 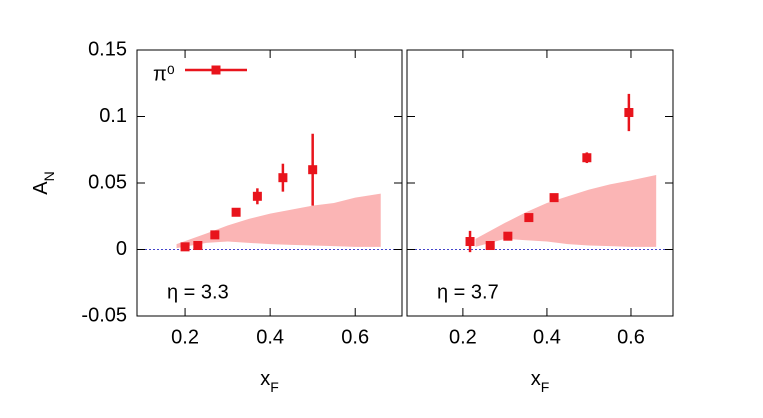 What do you see at coordinates (216, 70) in the screenshot?
I see `legend-marker` at bounding box center [216, 70].